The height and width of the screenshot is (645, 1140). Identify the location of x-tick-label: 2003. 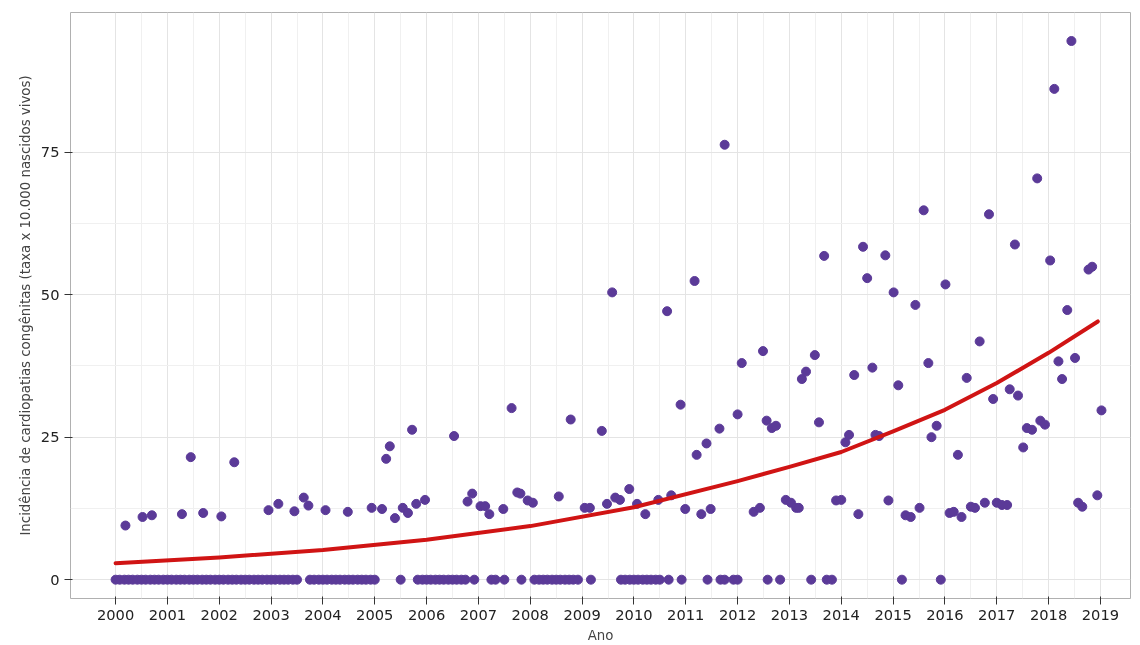
(271, 614).